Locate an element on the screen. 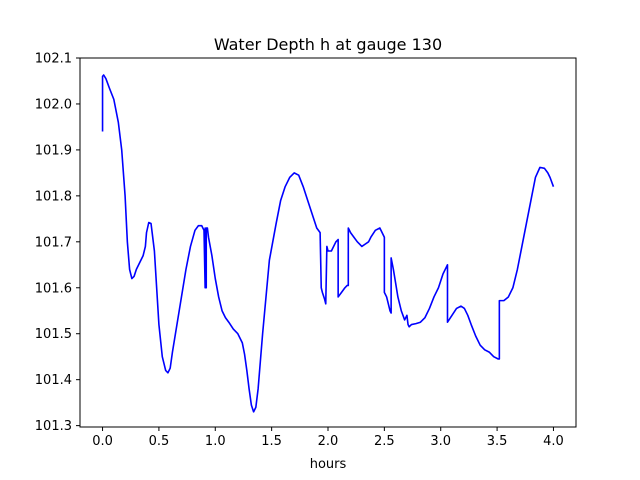  x-tick-label: 2.0 is located at coordinates (328, 441).